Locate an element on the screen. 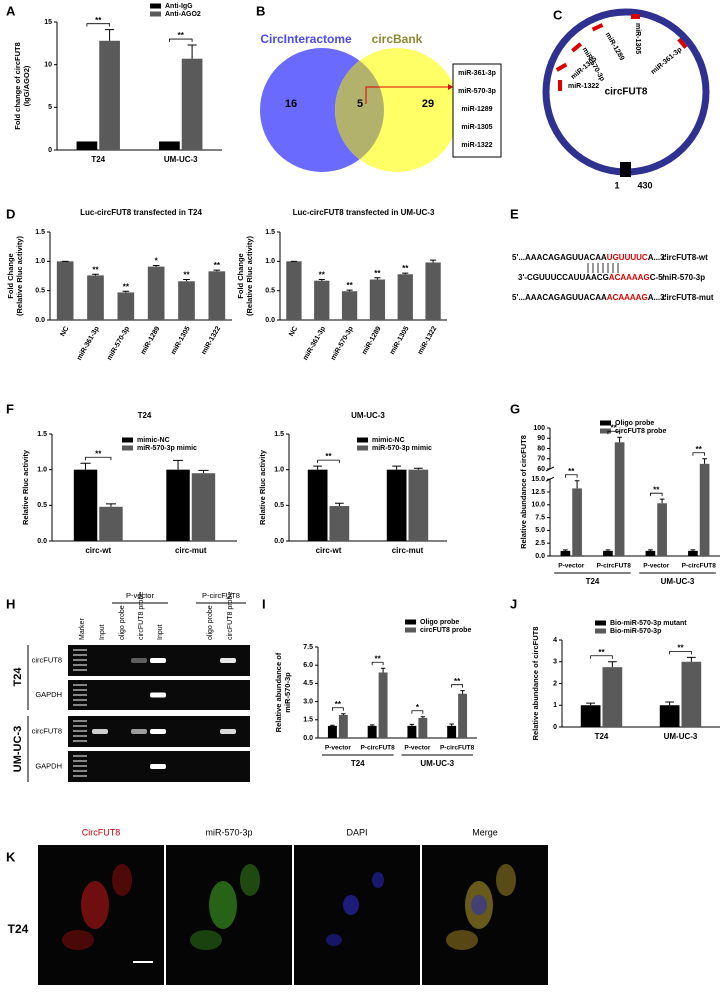 This screenshot has height=996, width=728. panel-label: J is located at coordinates (513, 603).